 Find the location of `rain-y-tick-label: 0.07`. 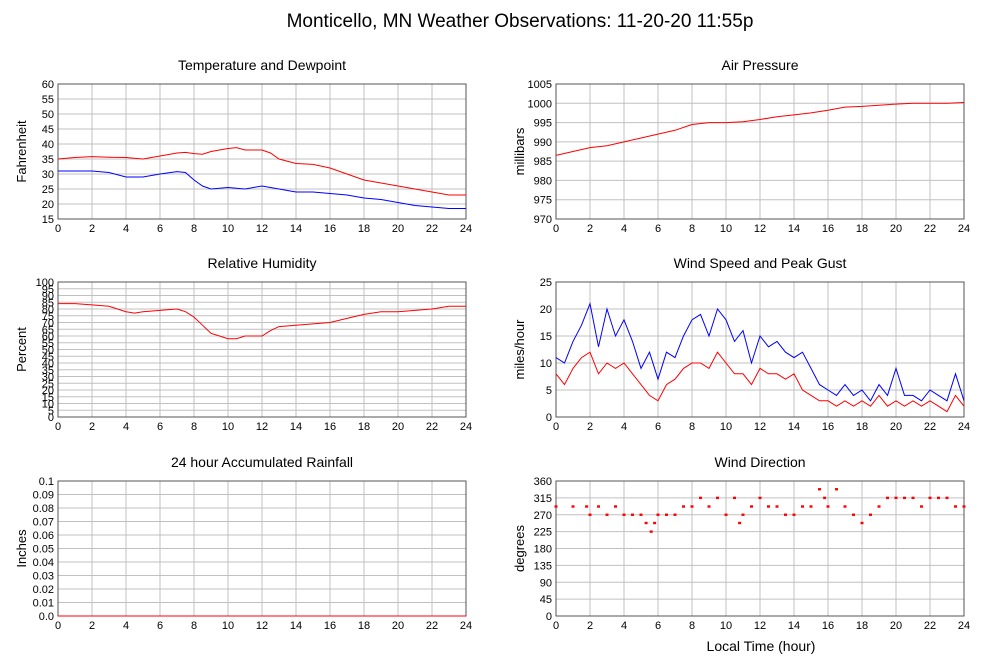

rain-y-tick-label: 0.07 is located at coordinates (43, 523).